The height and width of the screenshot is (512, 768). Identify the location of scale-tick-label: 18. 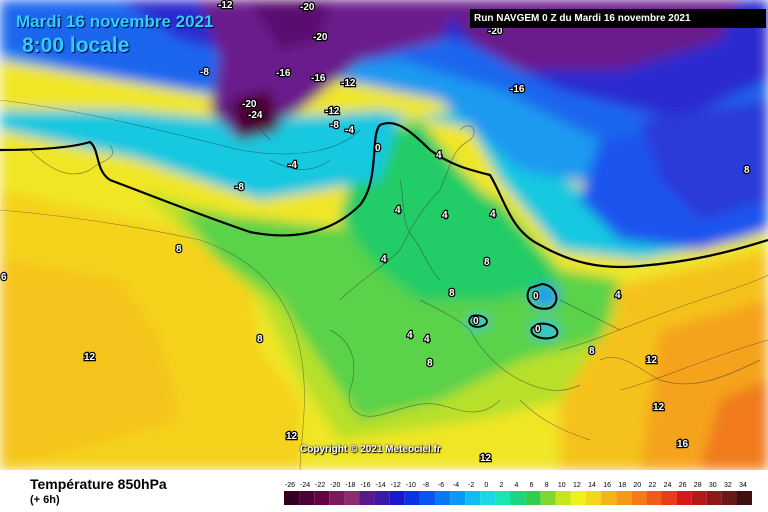
(622, 485).